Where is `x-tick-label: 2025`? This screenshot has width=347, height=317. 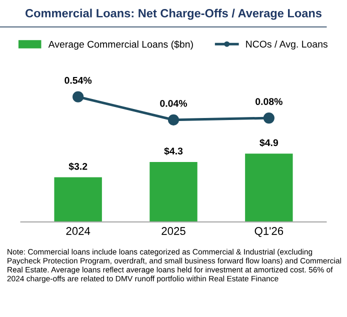 x-tick-label: 2025 is located at coordinates (174, 231).